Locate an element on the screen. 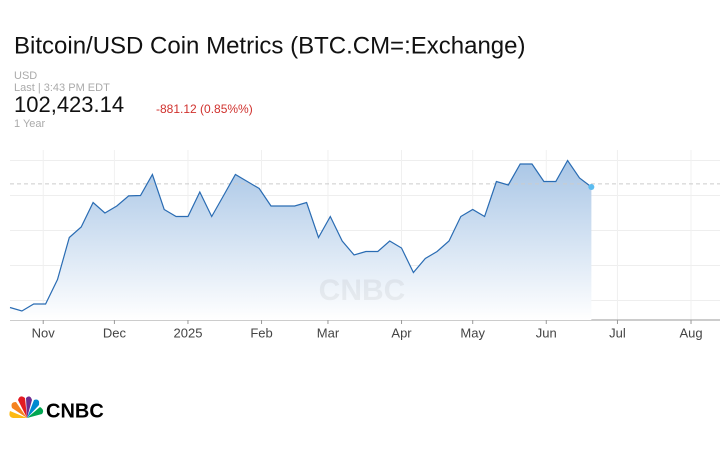 The width and height of the screenshot is (720, 450). logo: CNBC is located at coordinates (56, 409).